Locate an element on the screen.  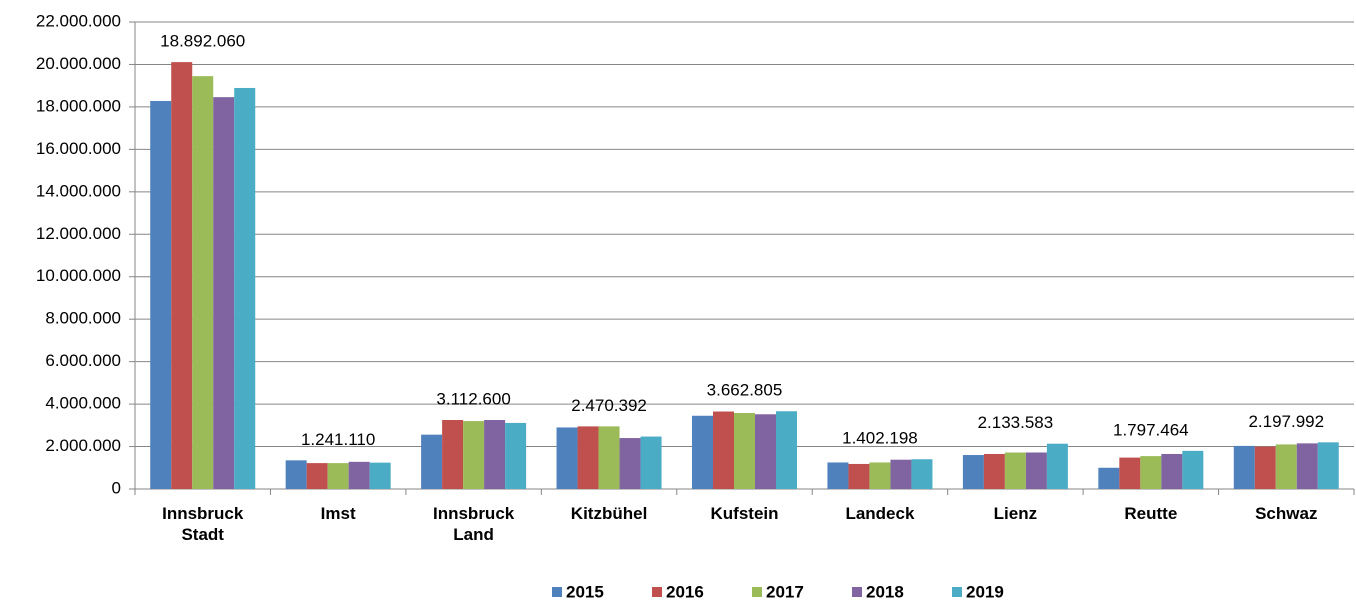
y-tick-label: 14.000.000 is located at coordinates (78, 190).